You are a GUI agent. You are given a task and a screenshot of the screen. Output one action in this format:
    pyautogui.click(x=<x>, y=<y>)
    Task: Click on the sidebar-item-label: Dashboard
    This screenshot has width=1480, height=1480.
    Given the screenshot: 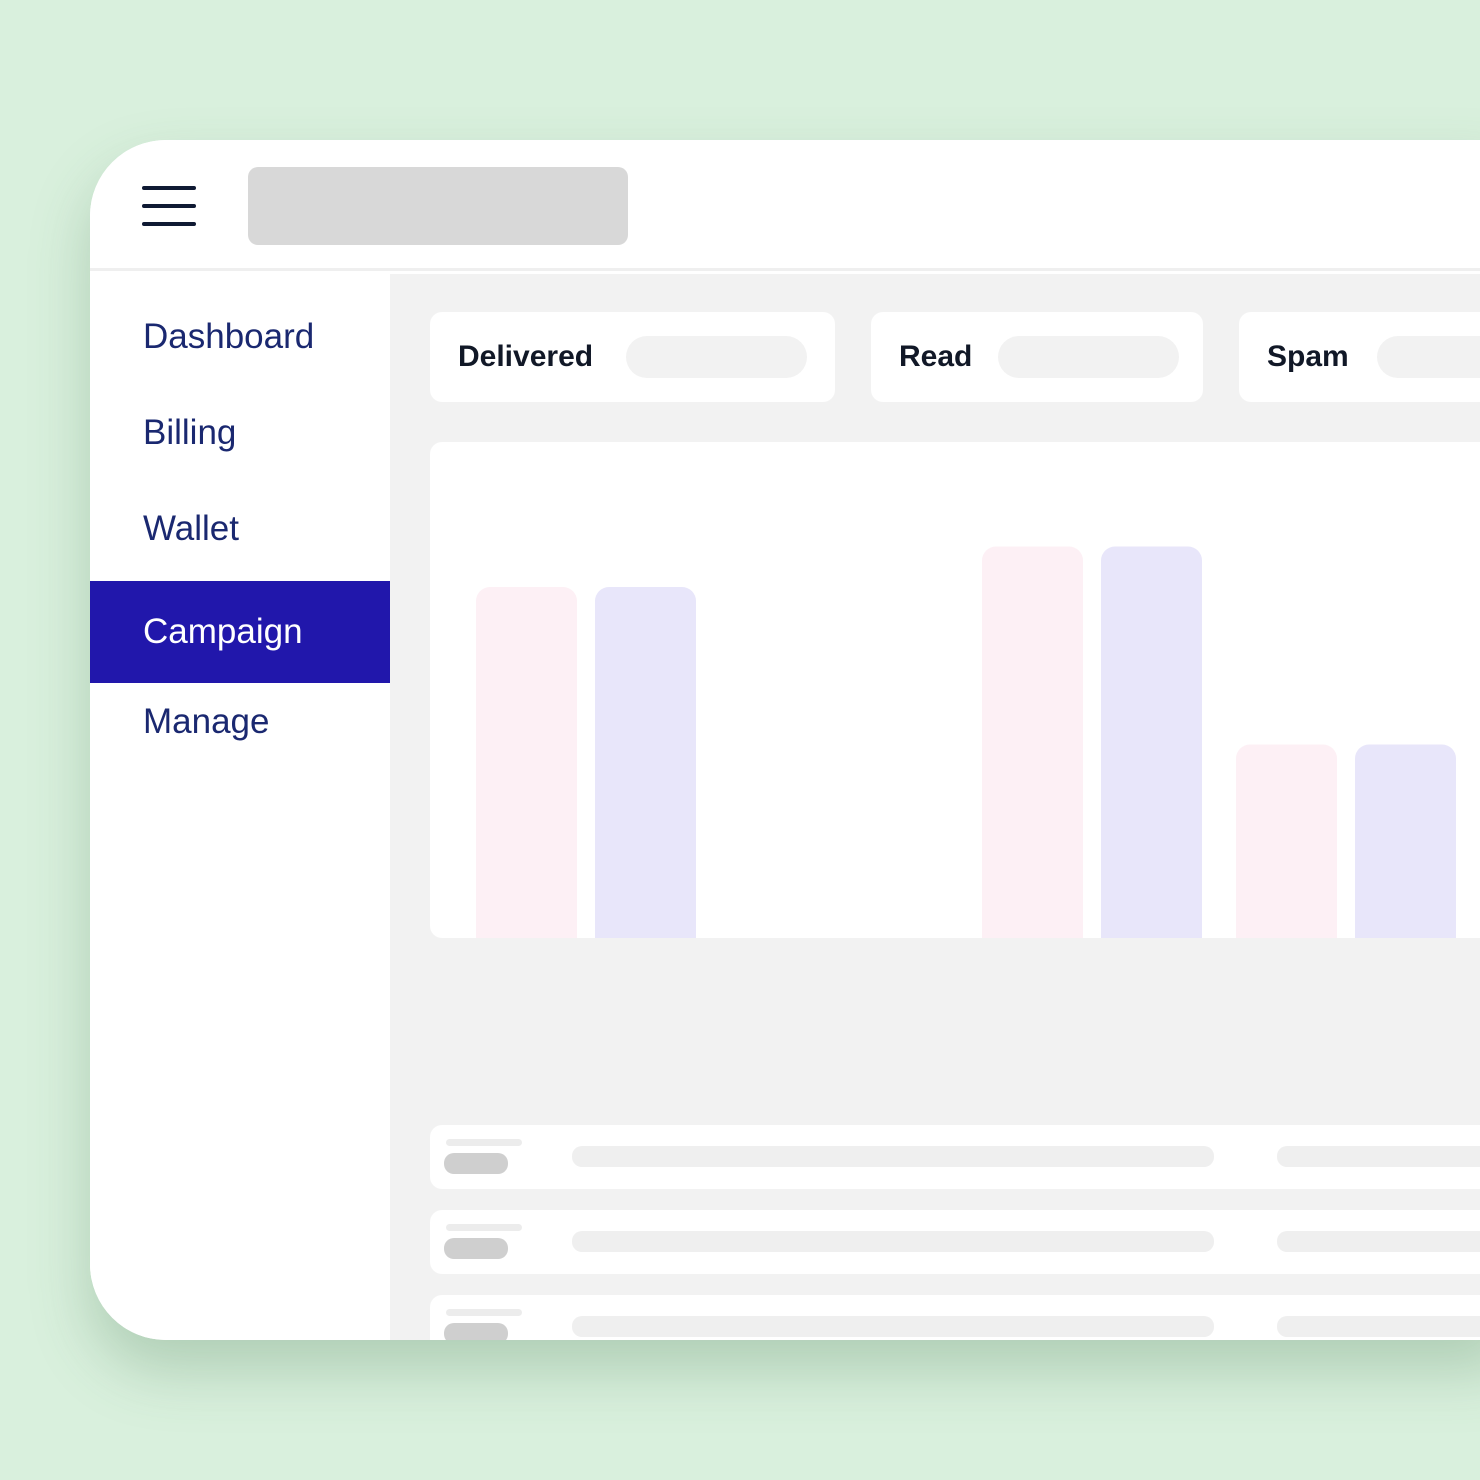 What is the action you would take?
    pyautogui.click(x=229, y=336)
    